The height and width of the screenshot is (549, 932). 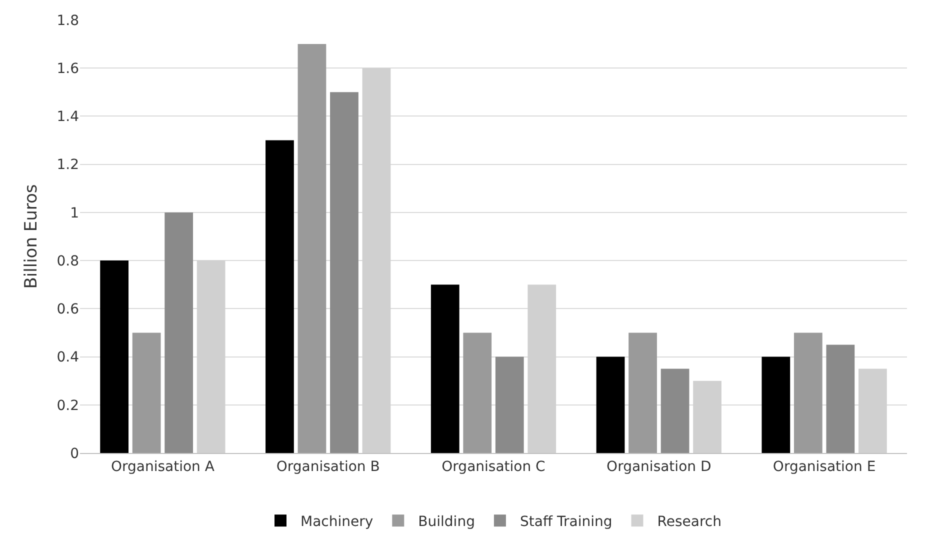 What do you see at coordinates (446, 522) in the screenshot?
I see `legend-label: Building` at bounding box center [446, 522].